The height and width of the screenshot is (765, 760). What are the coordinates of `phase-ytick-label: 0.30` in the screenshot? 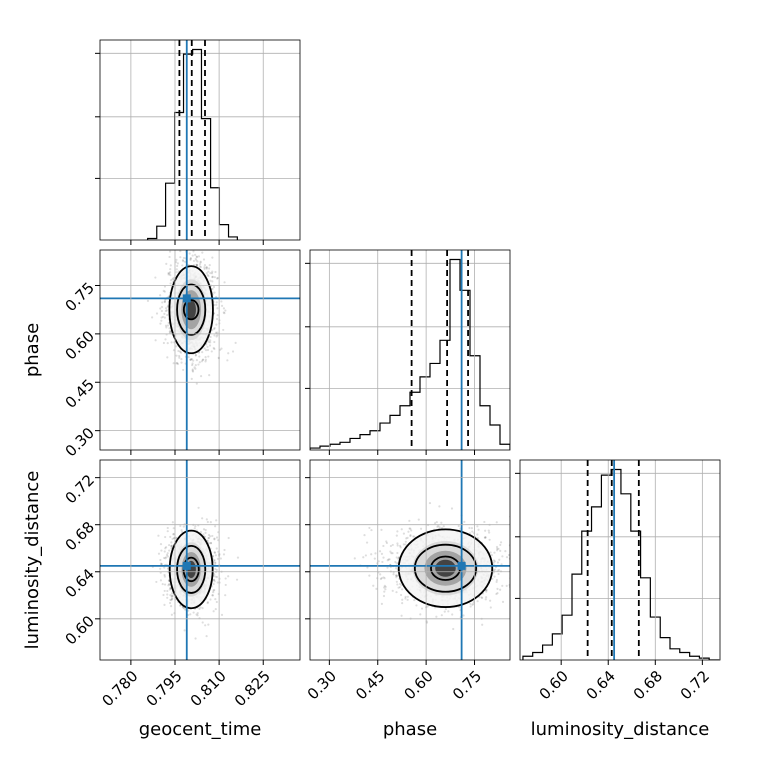 It's located at (80, 442).